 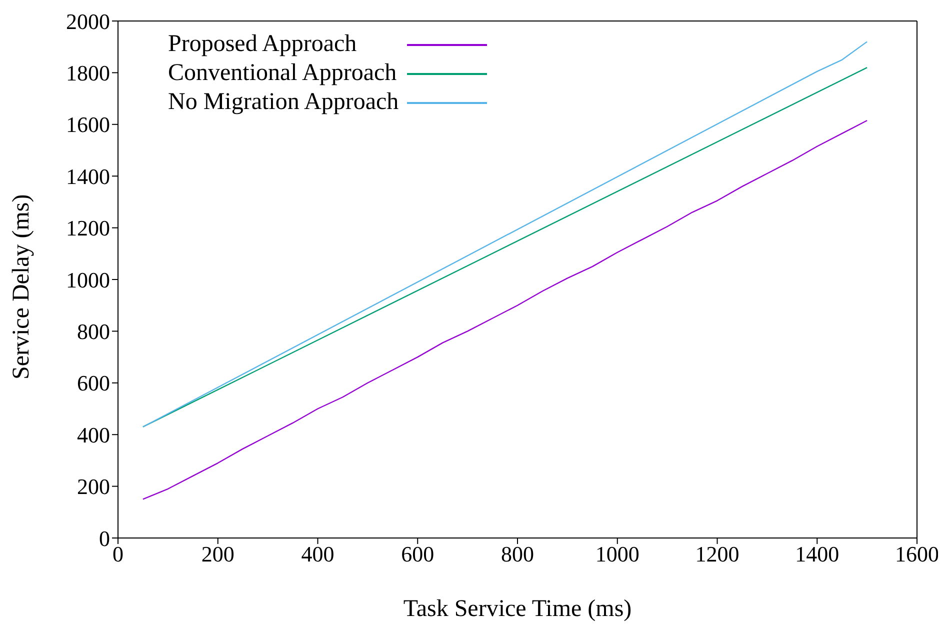 I want to click on x-axis-title: Task Service Time (ms), so click(x=517, y=609).